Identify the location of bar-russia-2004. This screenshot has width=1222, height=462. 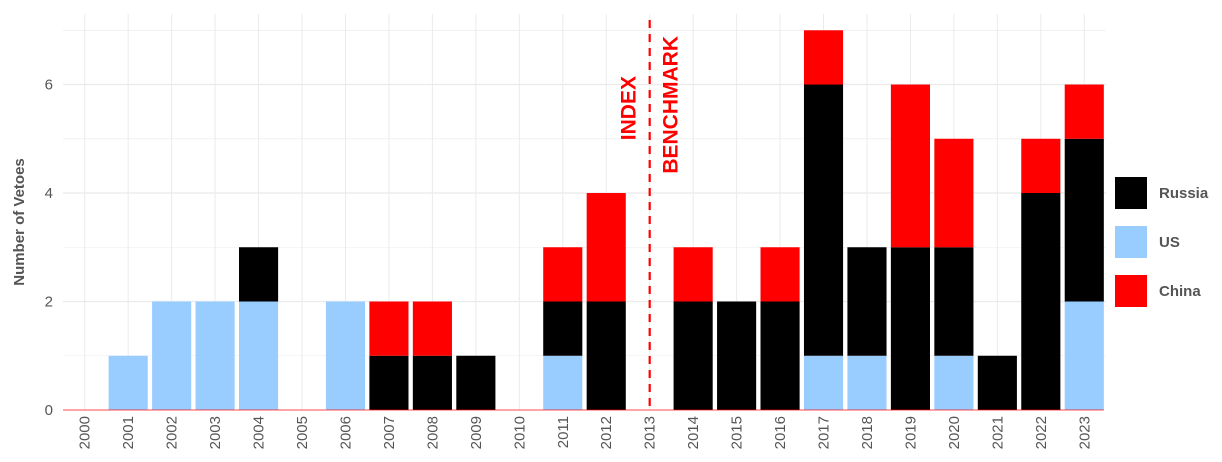
(259, 274).